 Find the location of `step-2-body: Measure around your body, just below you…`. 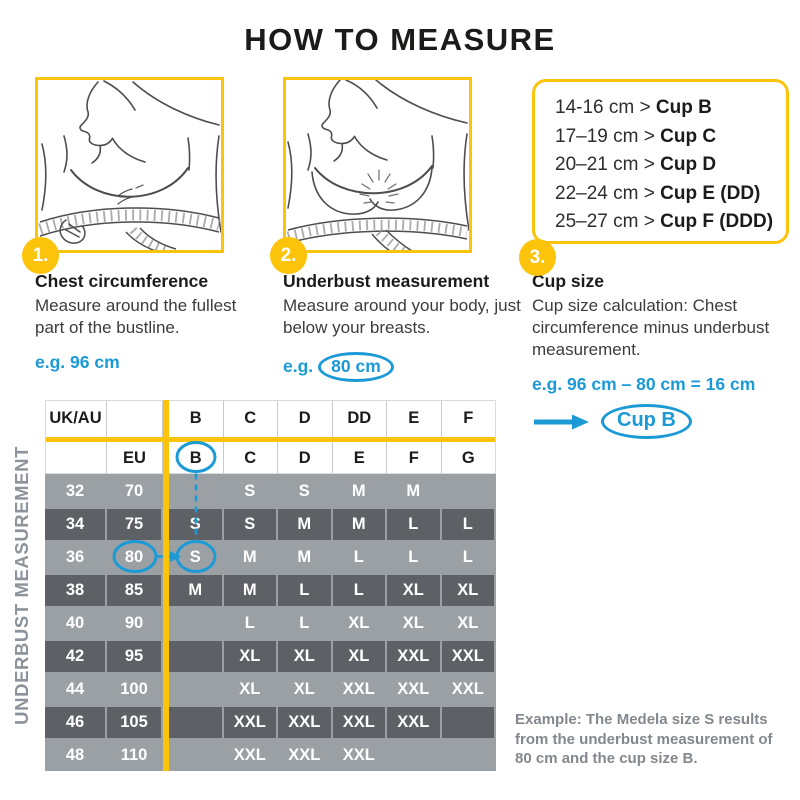

step-2-body: Measure around your body, just below you… is located at coordinates (402, 316).